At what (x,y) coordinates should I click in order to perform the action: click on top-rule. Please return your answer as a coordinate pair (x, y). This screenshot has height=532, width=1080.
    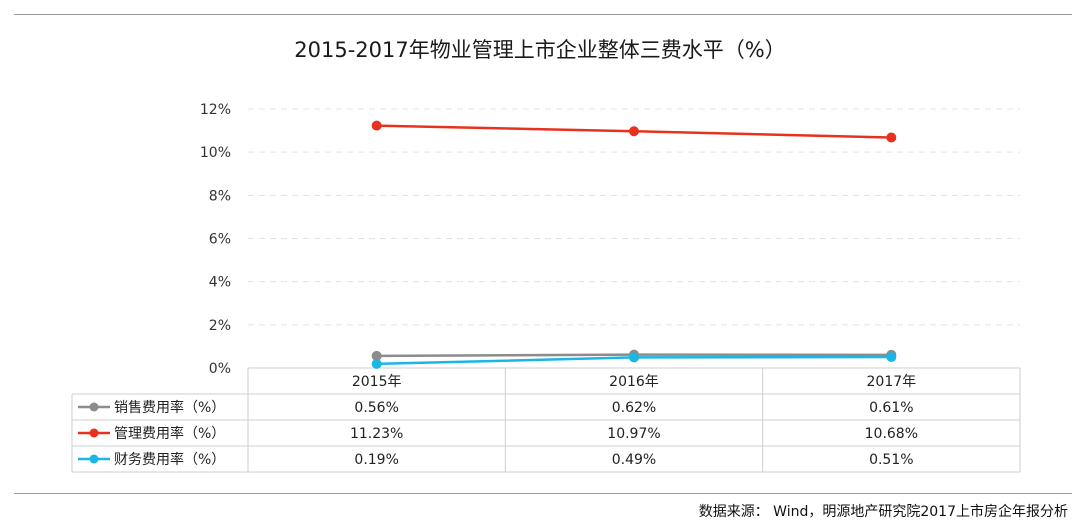
    Looking at the image, I should click on (543, 14).